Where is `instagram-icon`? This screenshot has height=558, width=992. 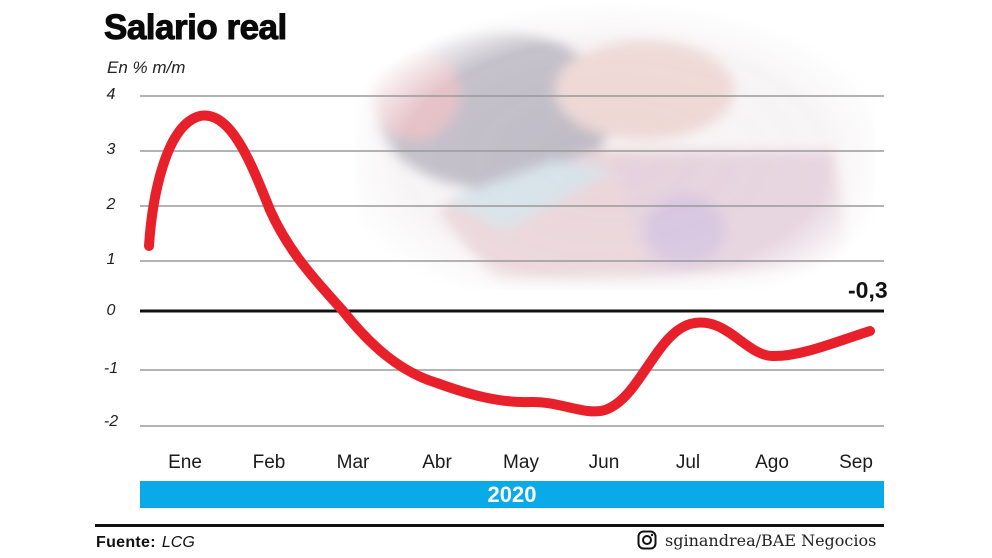
instagram-icon is located at coordinates (647, 540).